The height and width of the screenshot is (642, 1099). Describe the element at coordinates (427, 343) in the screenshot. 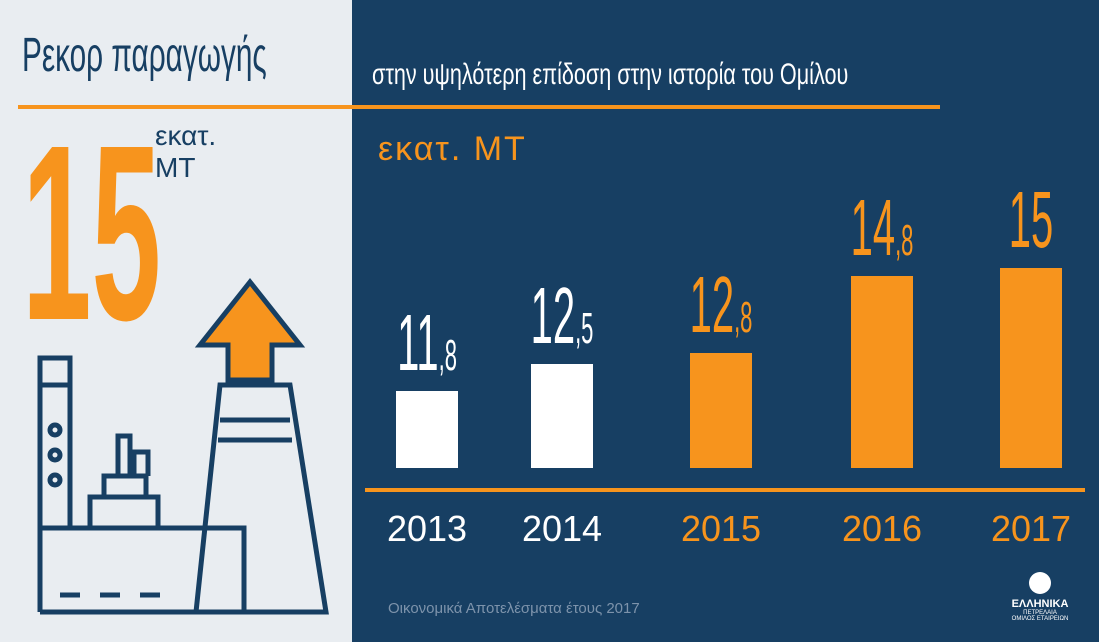

I see `value-label: 11,8` at that location.